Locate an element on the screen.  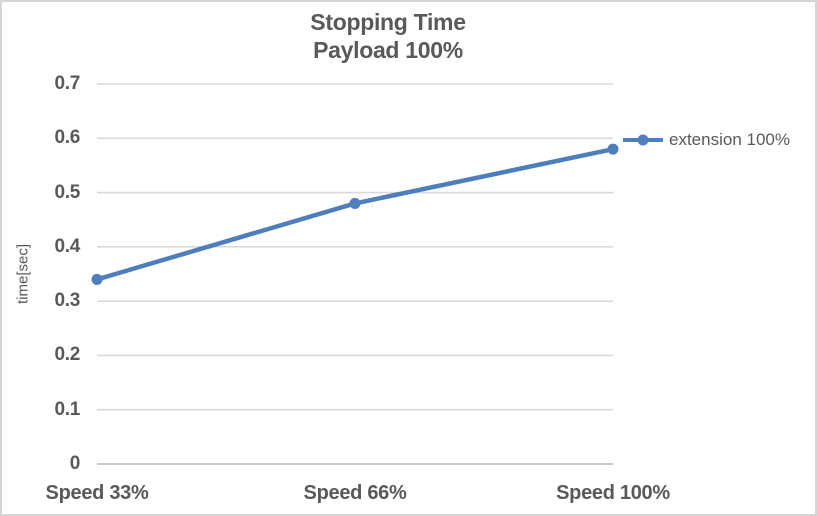
y-tick-label: 0.6 is located at coordinates (67, 138).